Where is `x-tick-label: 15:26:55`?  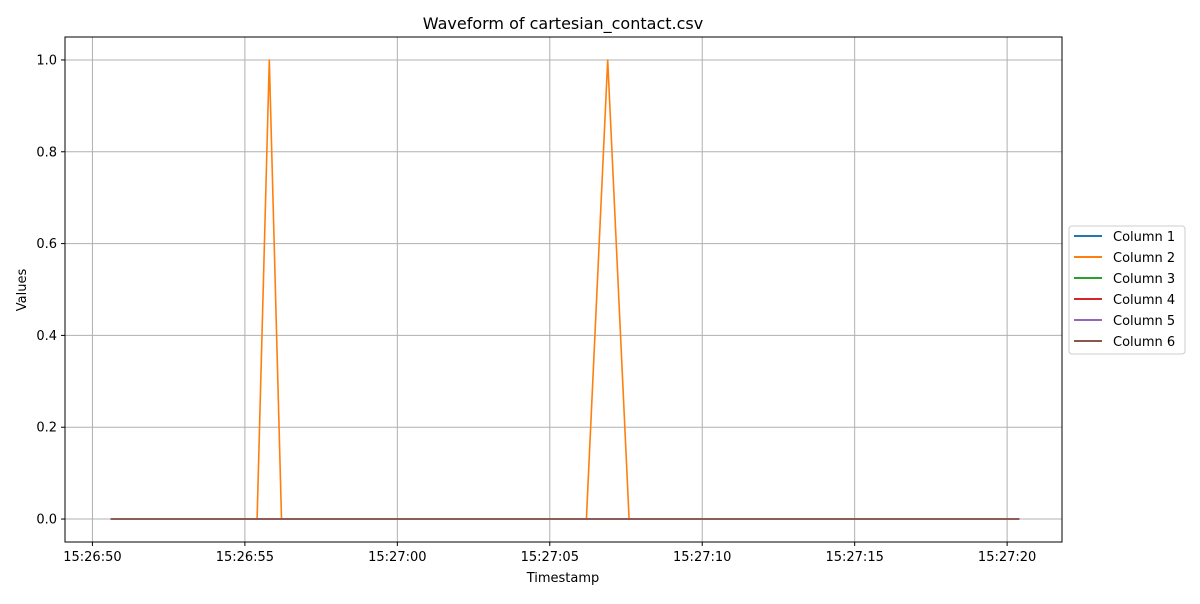
x-tick-label: 15:26:55 is located at coordinates (245, 557).